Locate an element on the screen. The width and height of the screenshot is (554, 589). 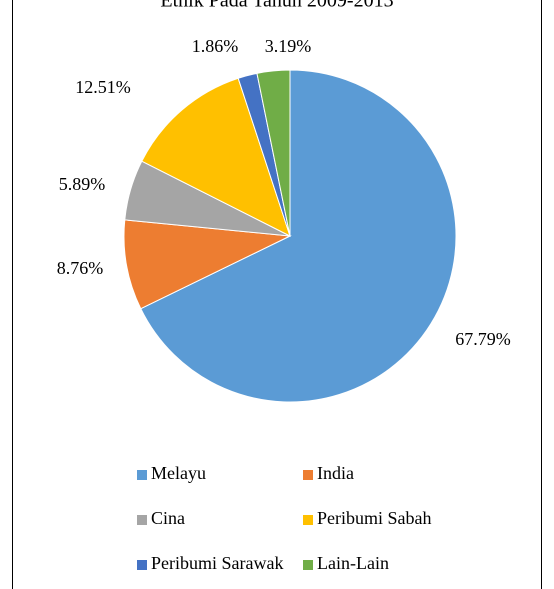
data-label: 67.79% is located at coordinates (483, 339).